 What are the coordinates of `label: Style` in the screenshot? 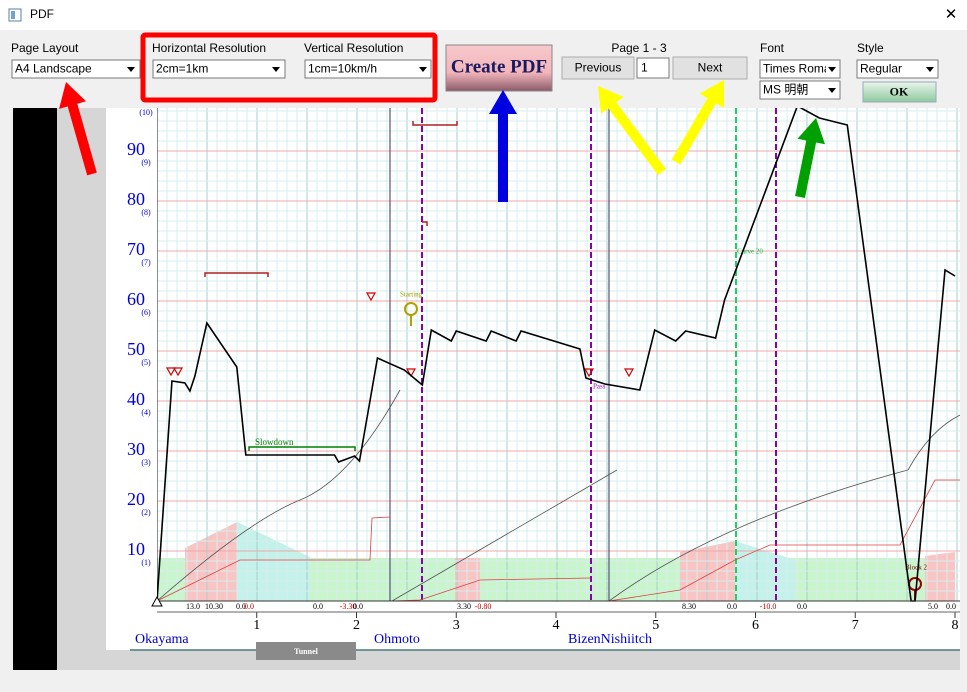 It's located at (870, 48).